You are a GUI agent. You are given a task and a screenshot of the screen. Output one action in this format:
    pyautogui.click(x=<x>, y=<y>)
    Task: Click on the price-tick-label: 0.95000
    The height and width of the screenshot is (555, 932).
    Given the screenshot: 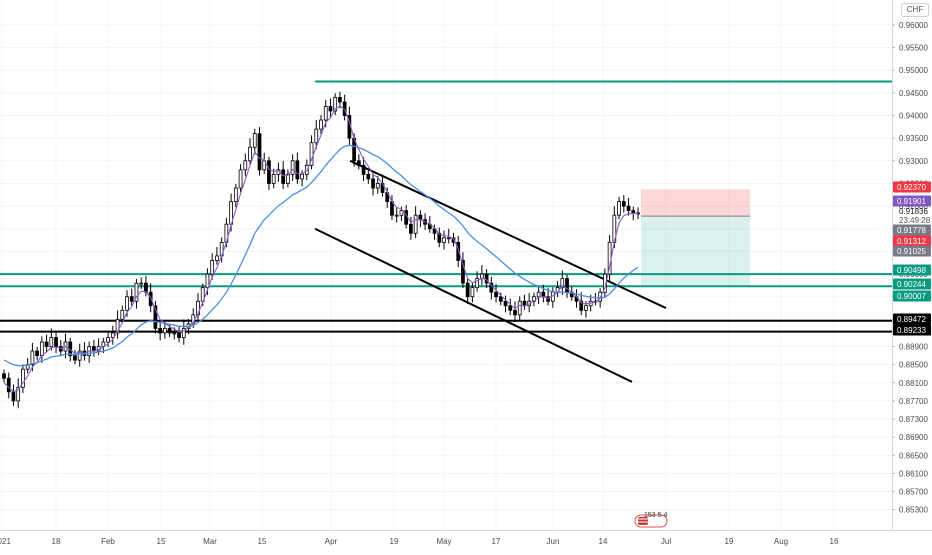 What is the action you would take?
    pyautogui.click(x=913, y=70)
    